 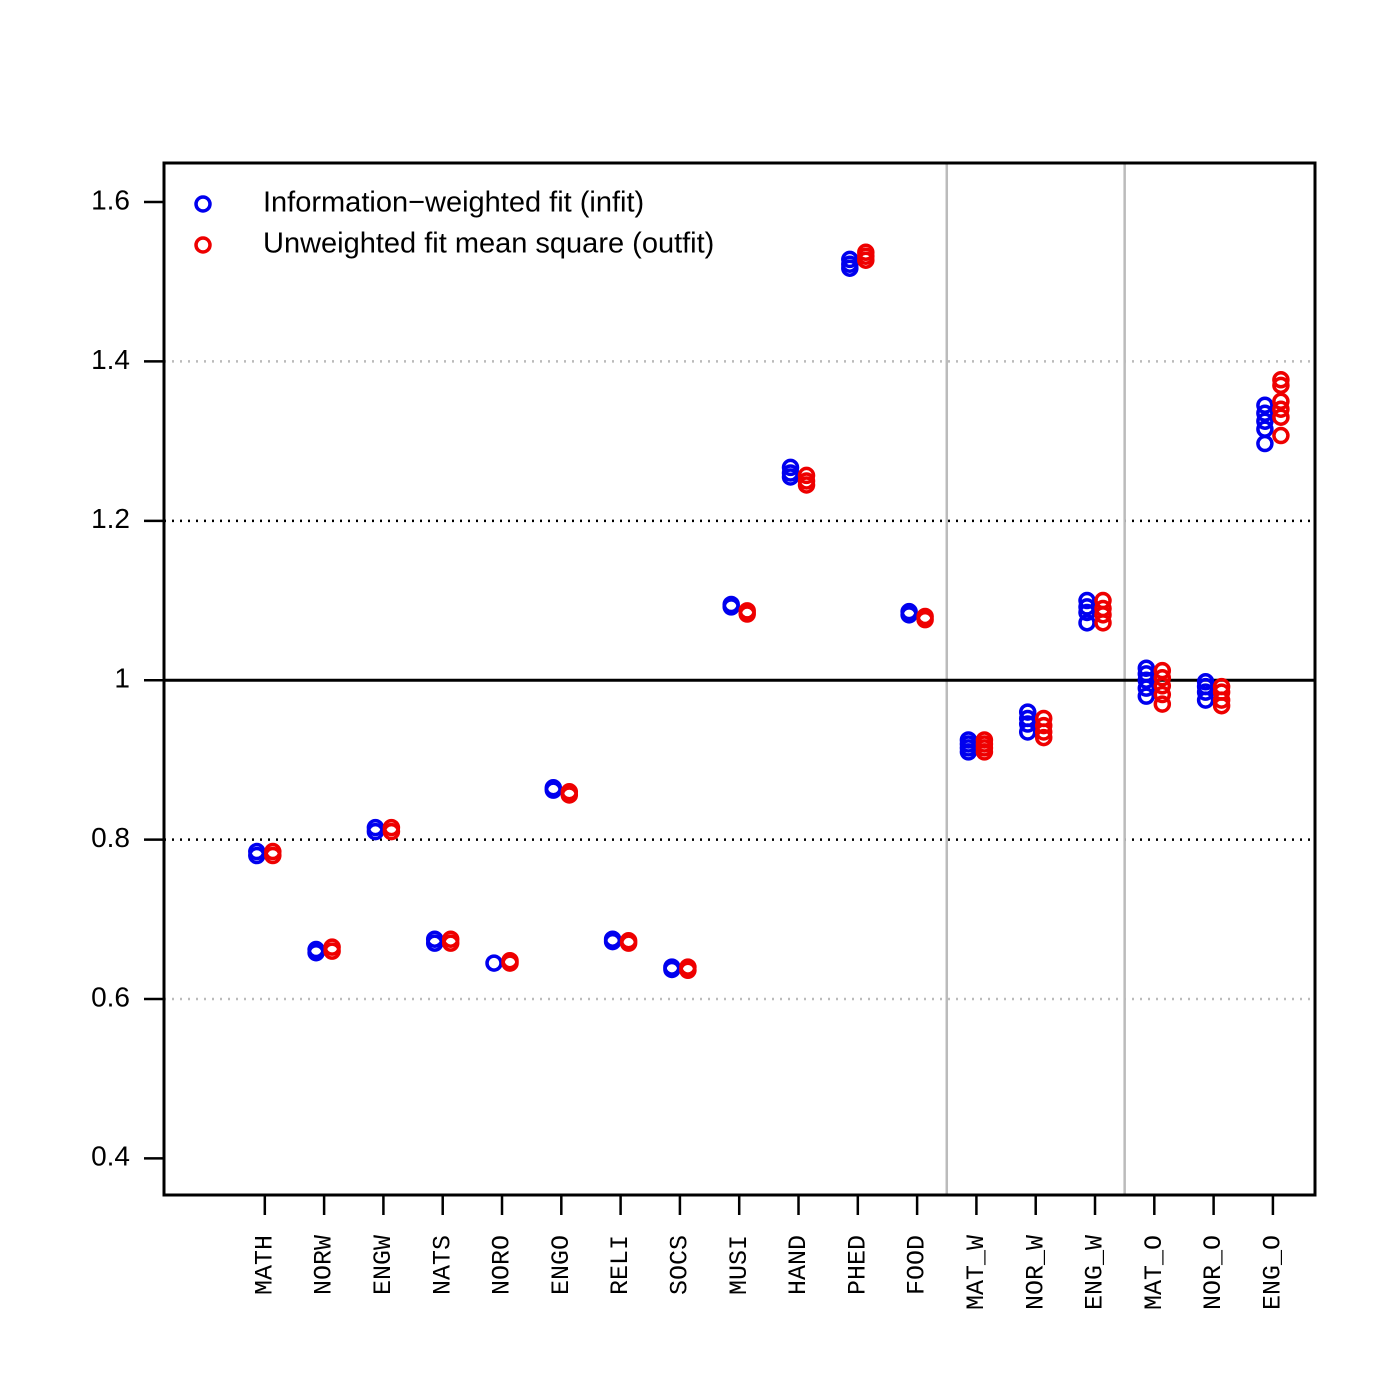 What do you see at coordinates (122, 678) in the screenshot?
I see `y-tick-label: 1` at bounding box center [122, 678].